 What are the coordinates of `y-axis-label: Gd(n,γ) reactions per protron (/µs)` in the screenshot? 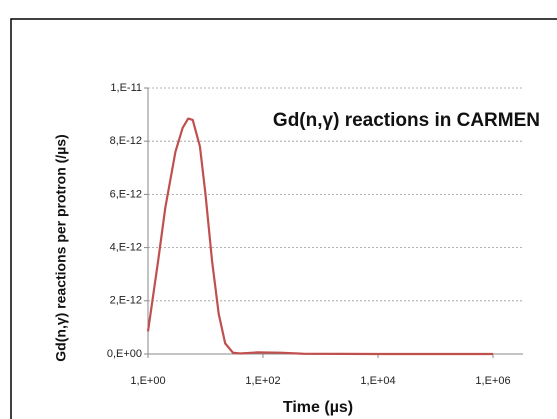 It's located at (61, 247).